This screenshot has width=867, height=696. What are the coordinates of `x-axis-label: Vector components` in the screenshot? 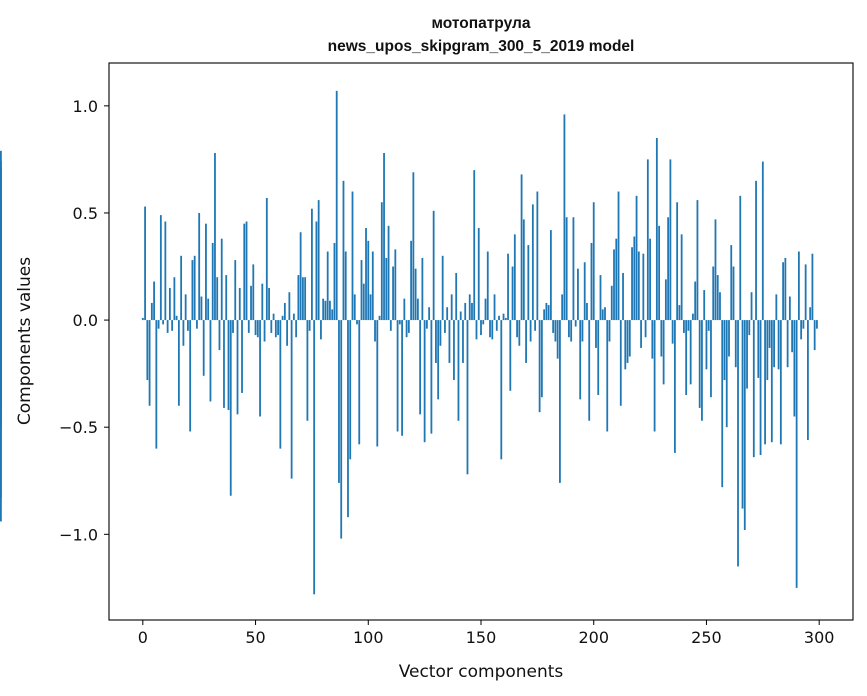 It's located at (481, 672).